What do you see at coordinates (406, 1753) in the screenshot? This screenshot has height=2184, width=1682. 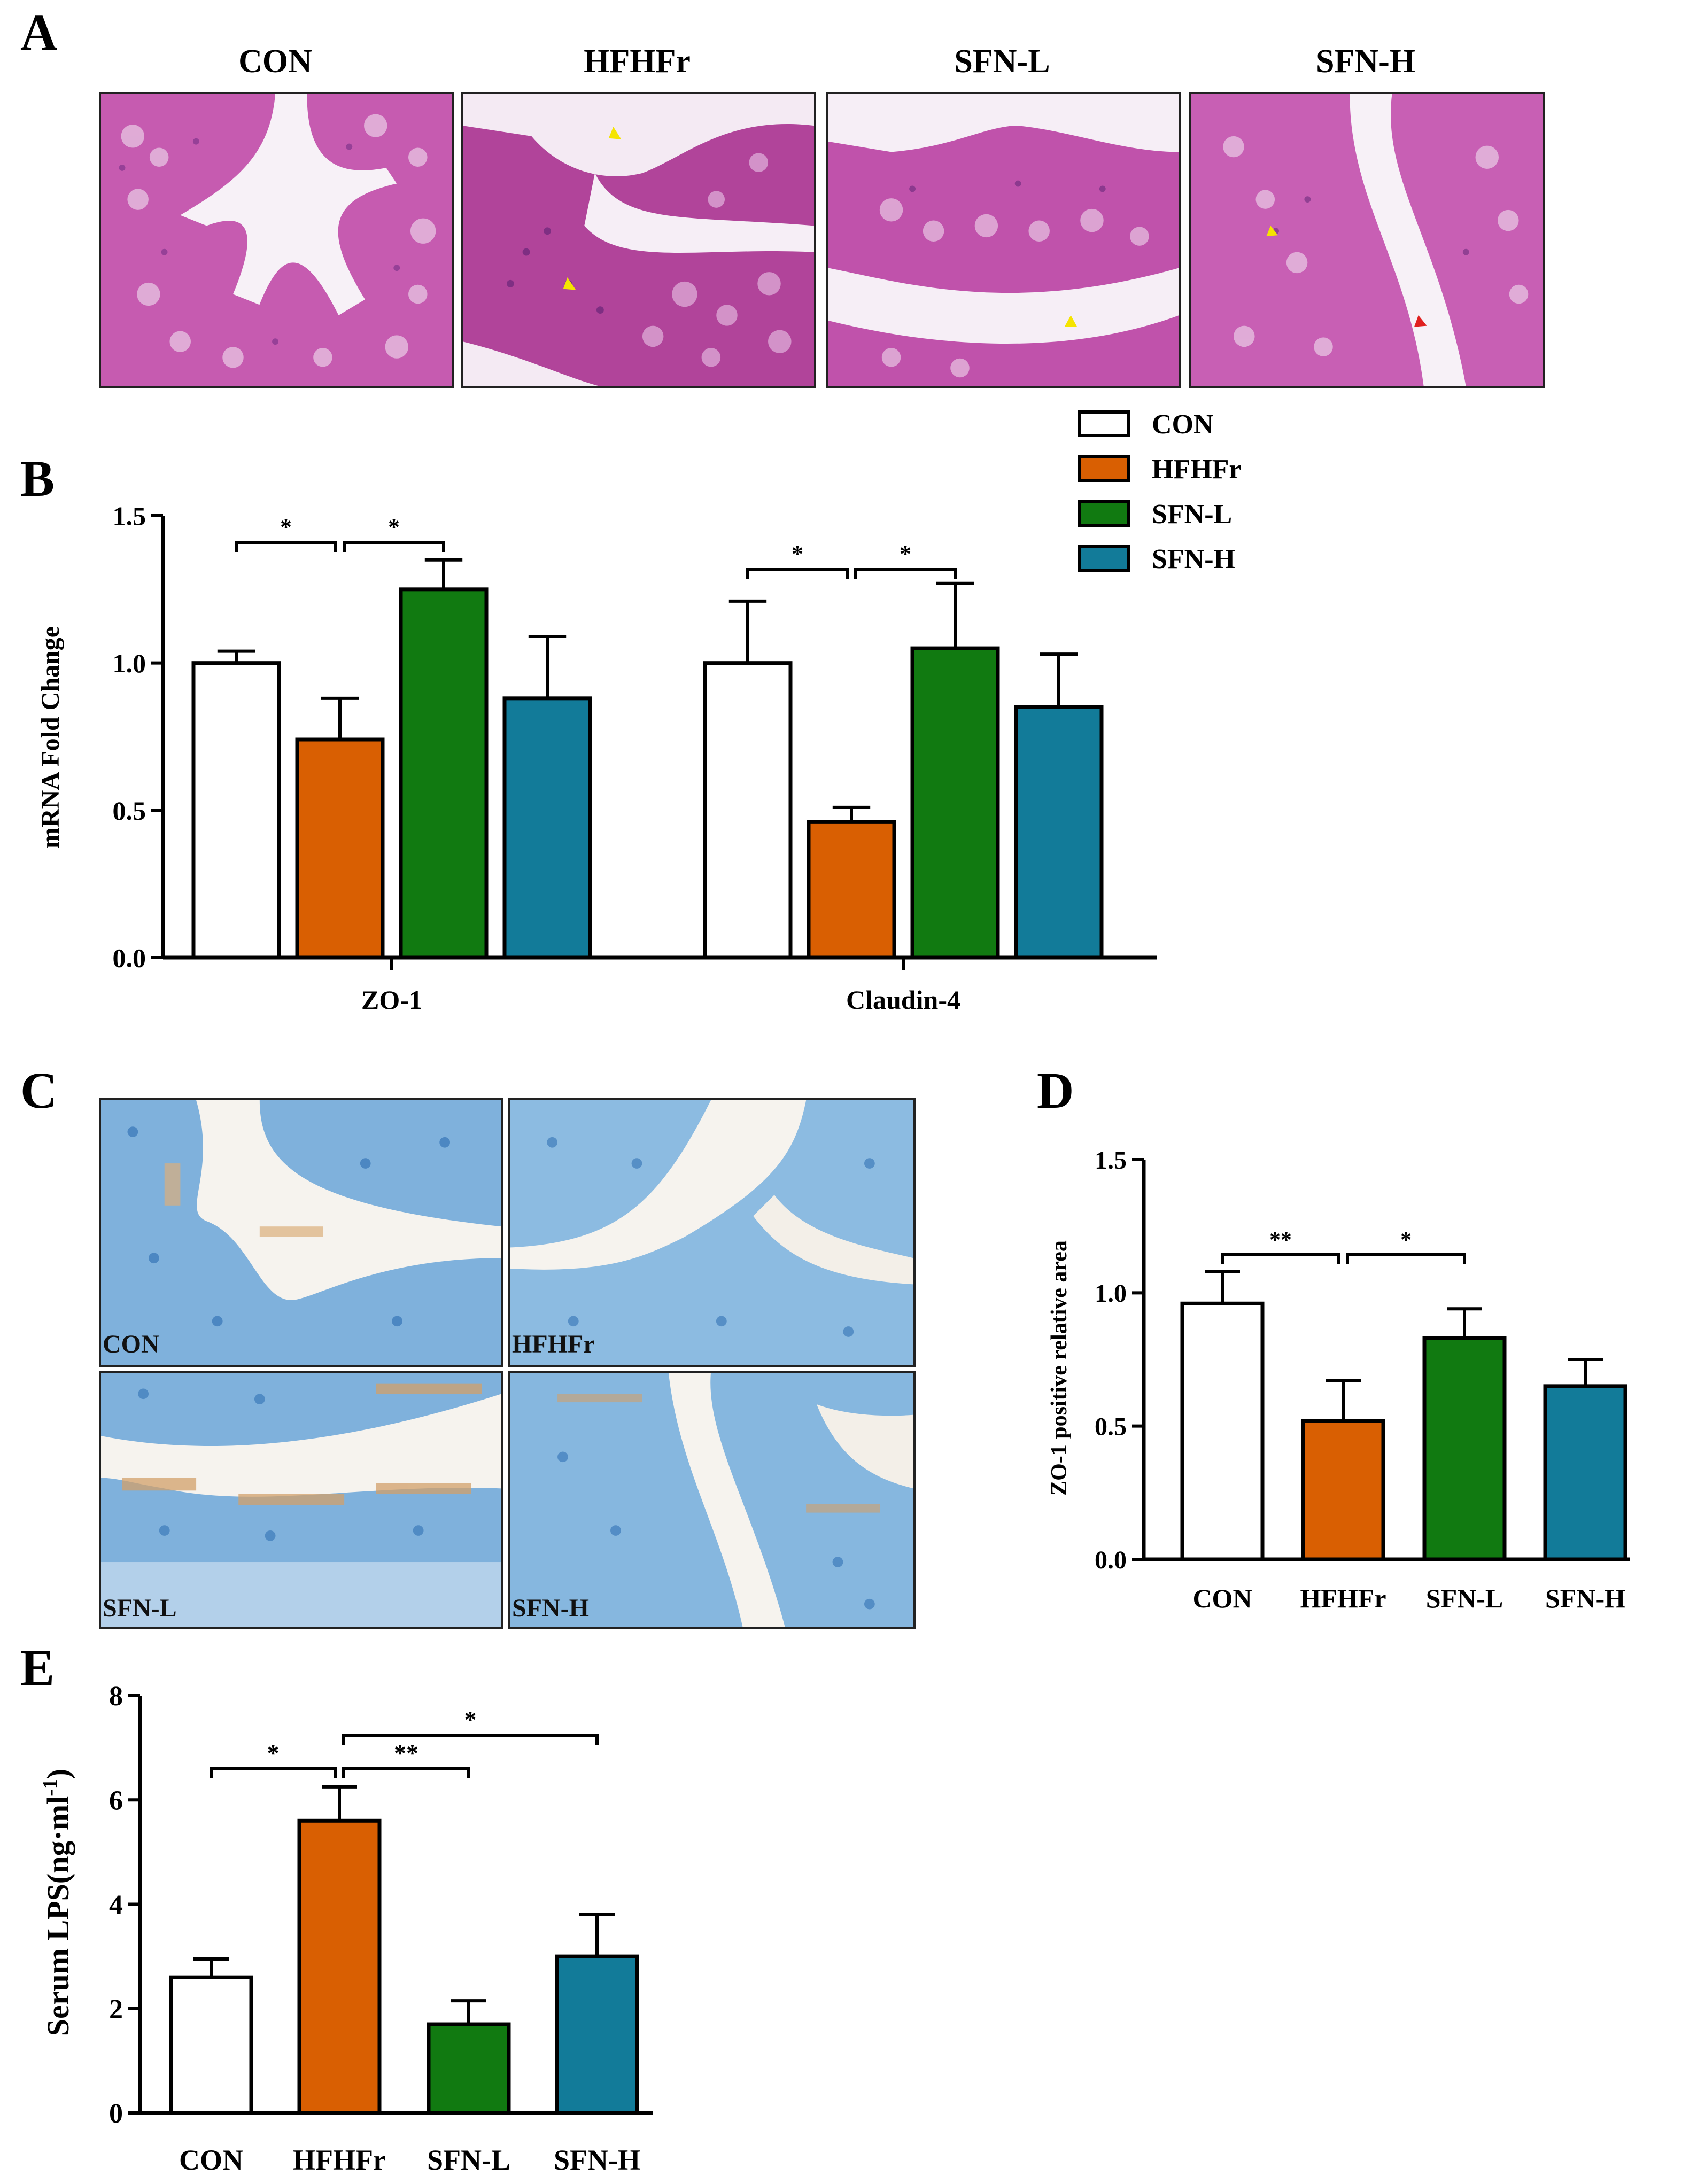 I see `panel-e-significance-mark: **` at bounding box center [406, 1753].